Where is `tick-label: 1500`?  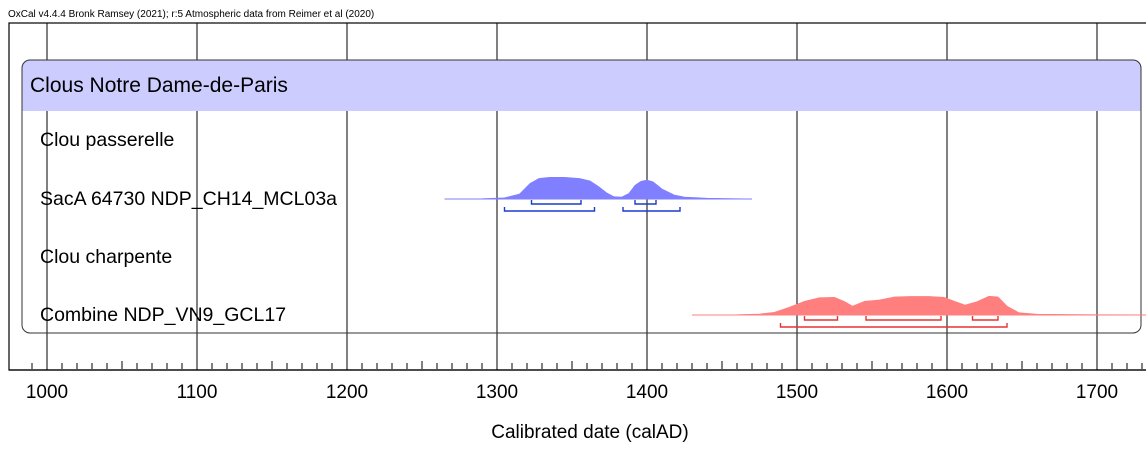
tick-label: 1500 is located at coordinates (797, 392).